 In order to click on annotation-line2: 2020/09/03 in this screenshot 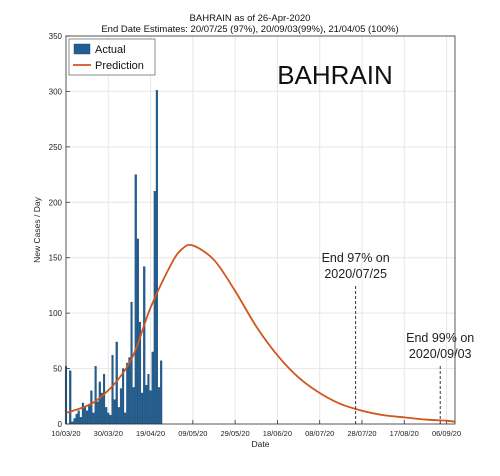, I will do `click(440, 354)`.